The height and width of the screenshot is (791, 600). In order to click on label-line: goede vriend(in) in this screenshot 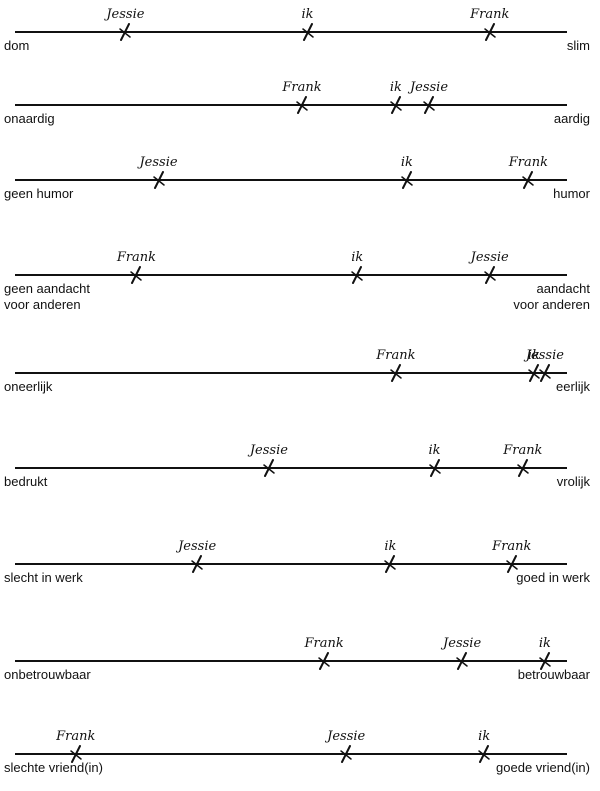, I will do `click(543, 767)`.